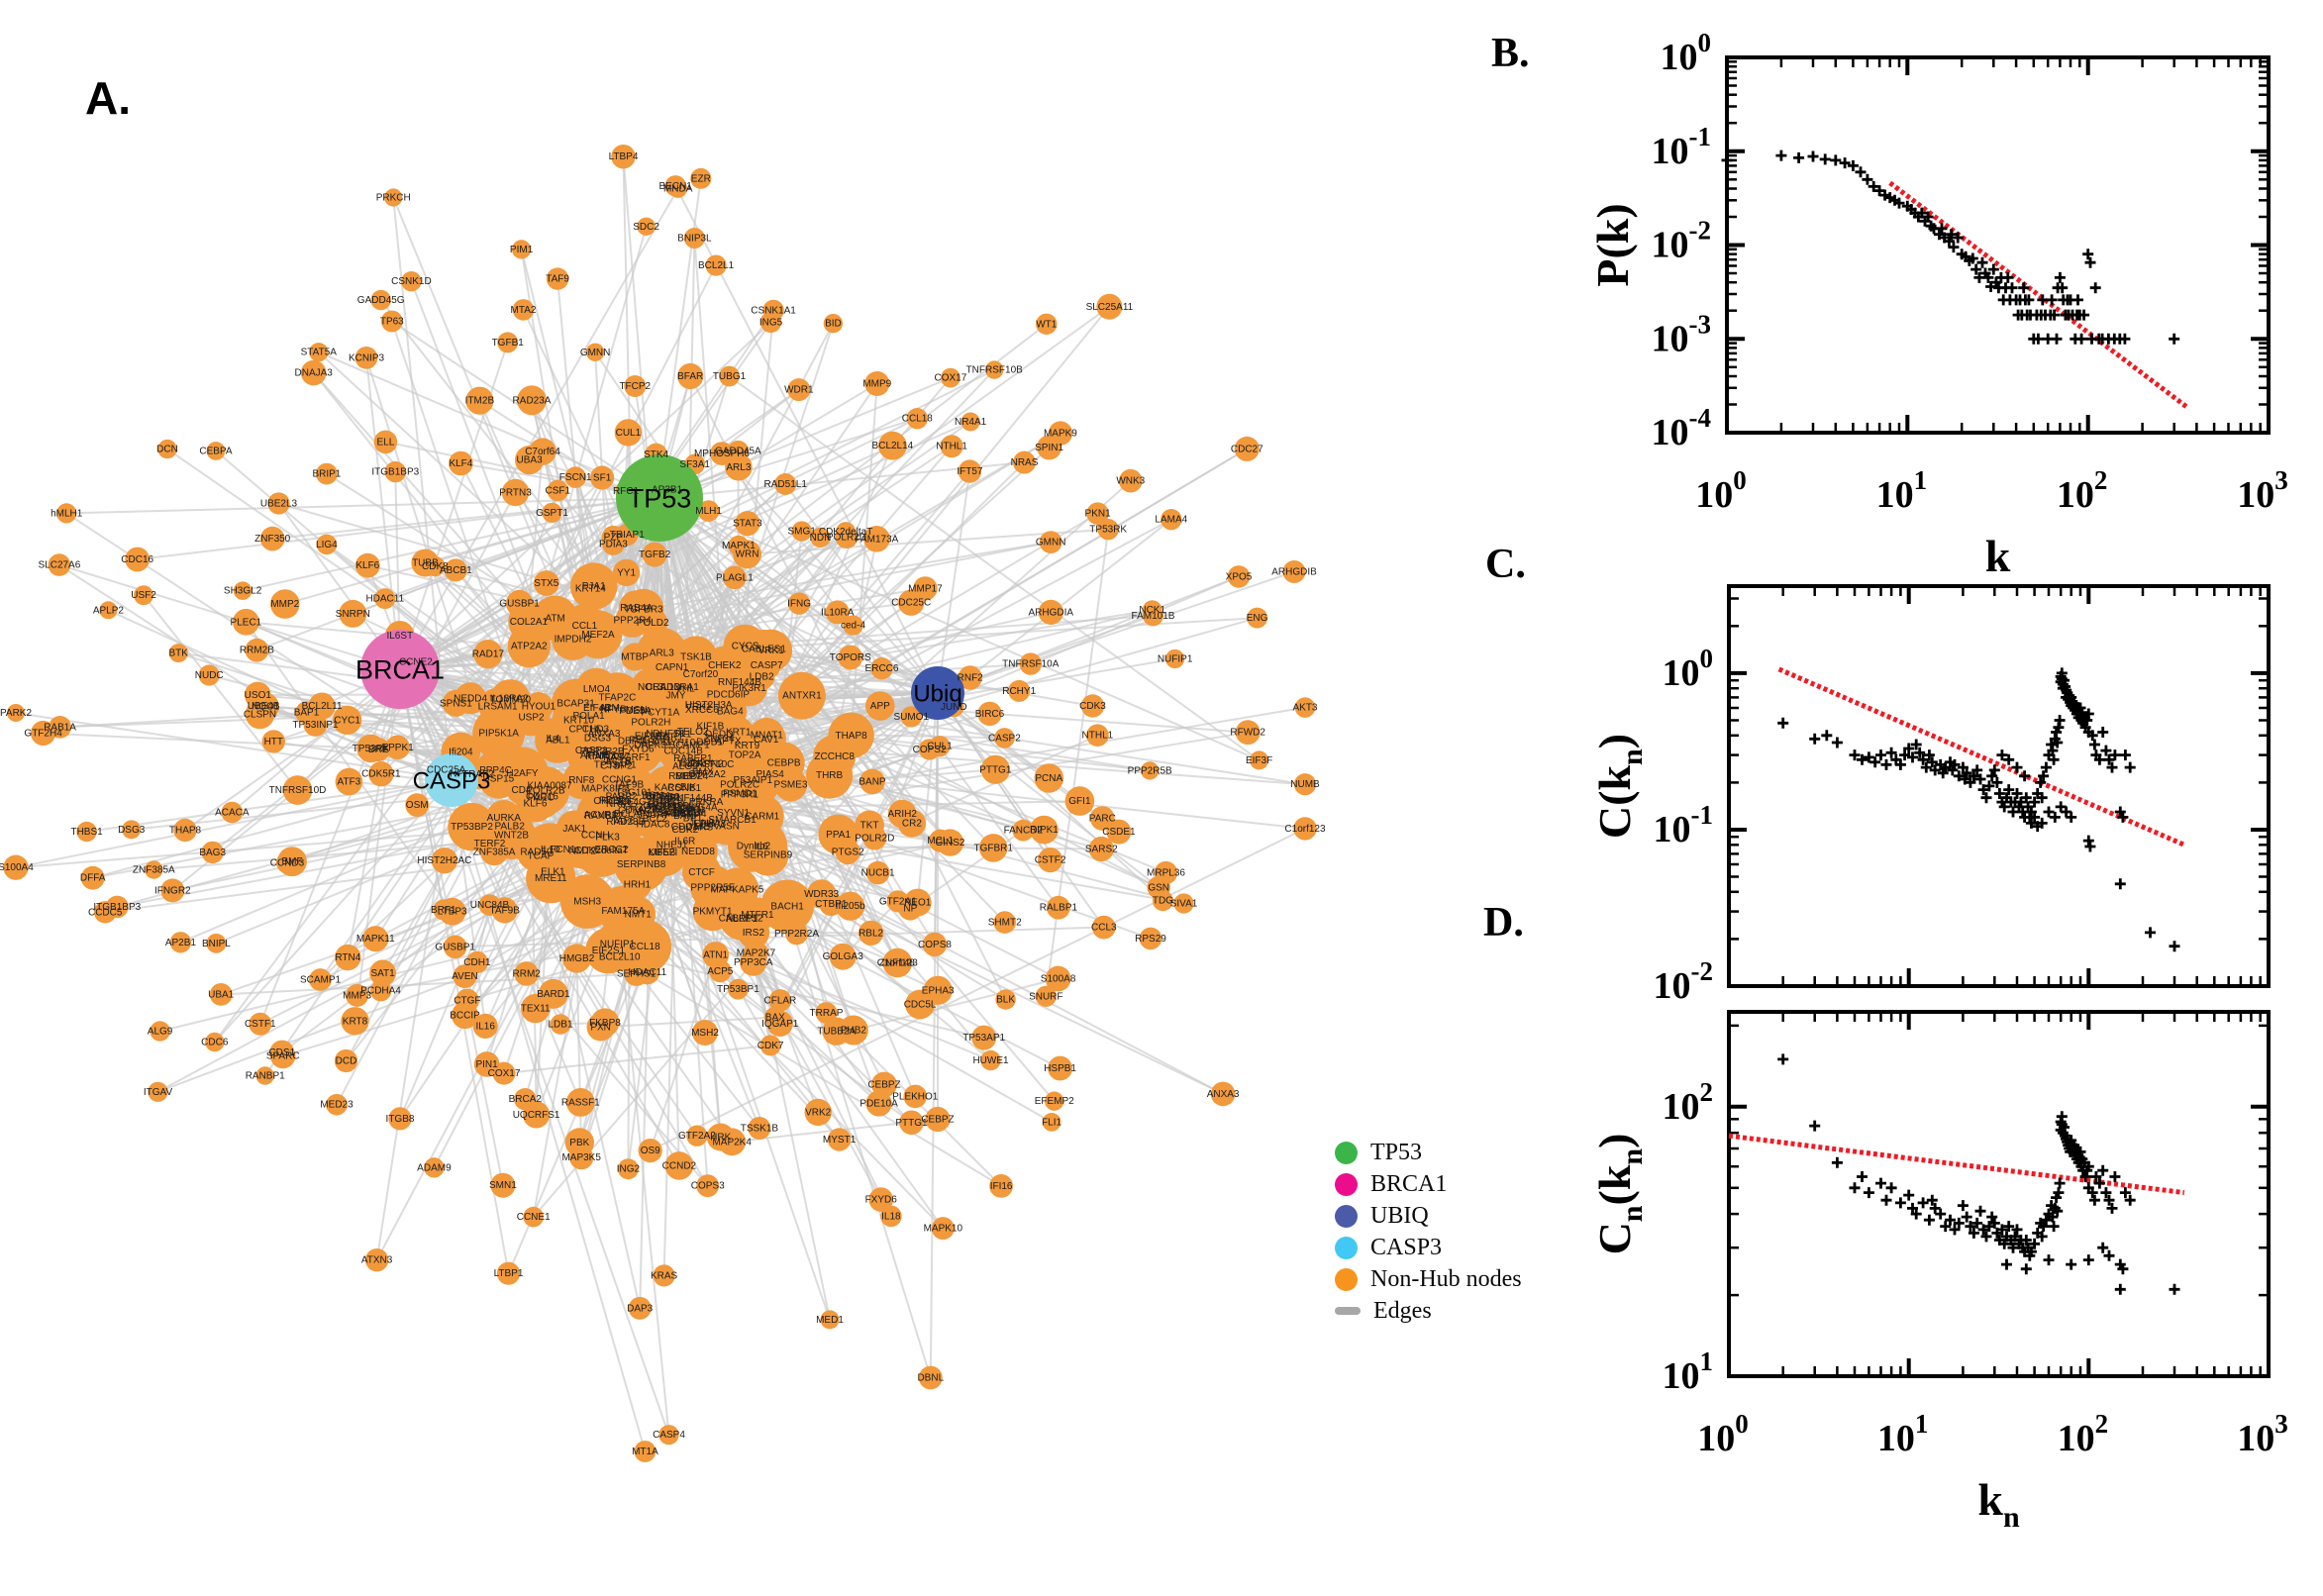 This screenshot has height=1596, width=2323. I want to click on node-label: ACVR1, so click(601, 815).